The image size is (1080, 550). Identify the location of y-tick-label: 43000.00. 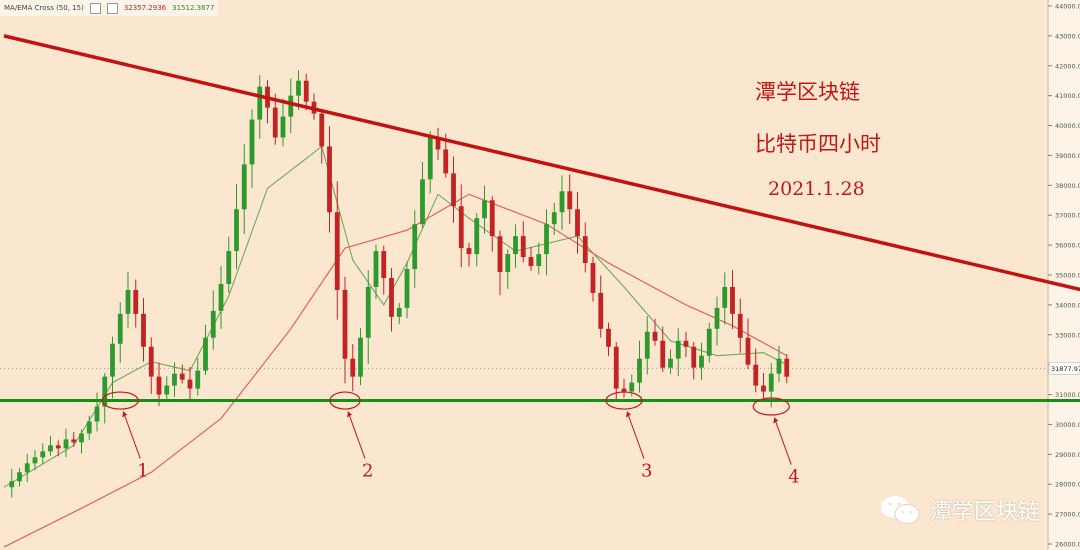
(1067, 36).